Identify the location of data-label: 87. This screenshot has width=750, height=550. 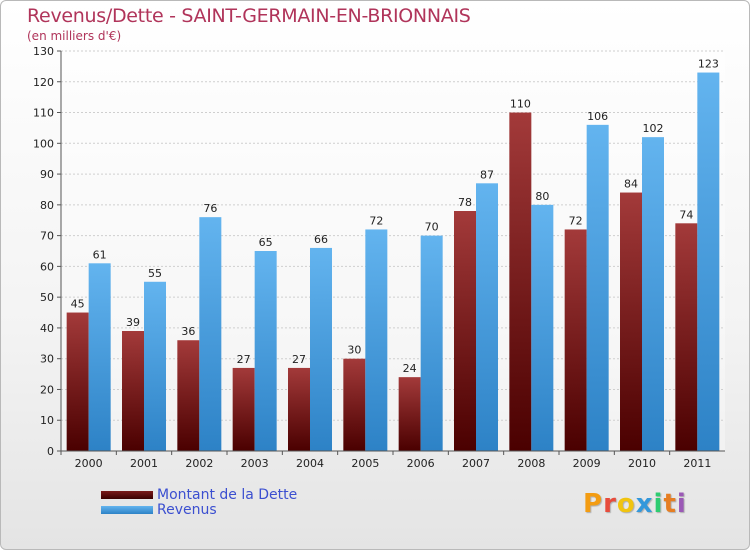
(487, 174).